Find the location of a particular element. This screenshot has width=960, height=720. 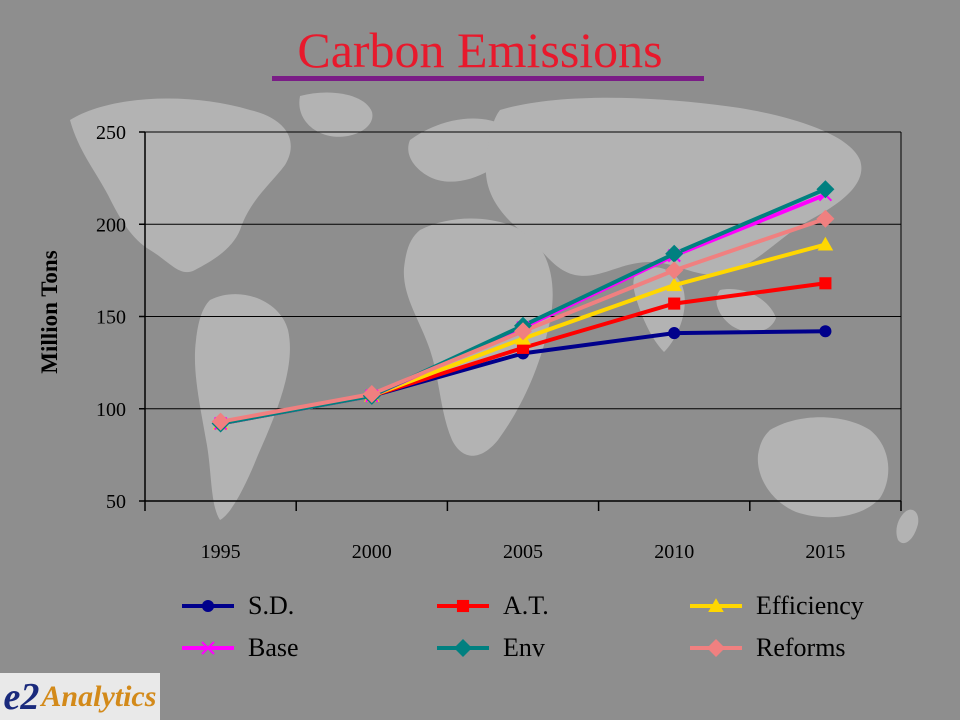

legend-swatch-reforms is located at coordinates (716, 648).